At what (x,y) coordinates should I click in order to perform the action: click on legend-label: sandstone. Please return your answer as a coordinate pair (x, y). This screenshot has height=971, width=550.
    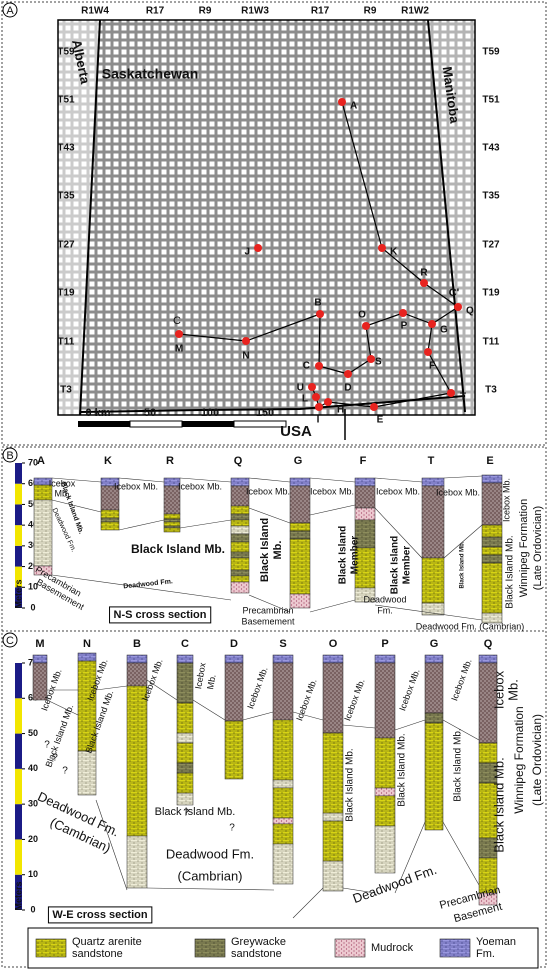
    Looking at the image, I should click on (256, 954).